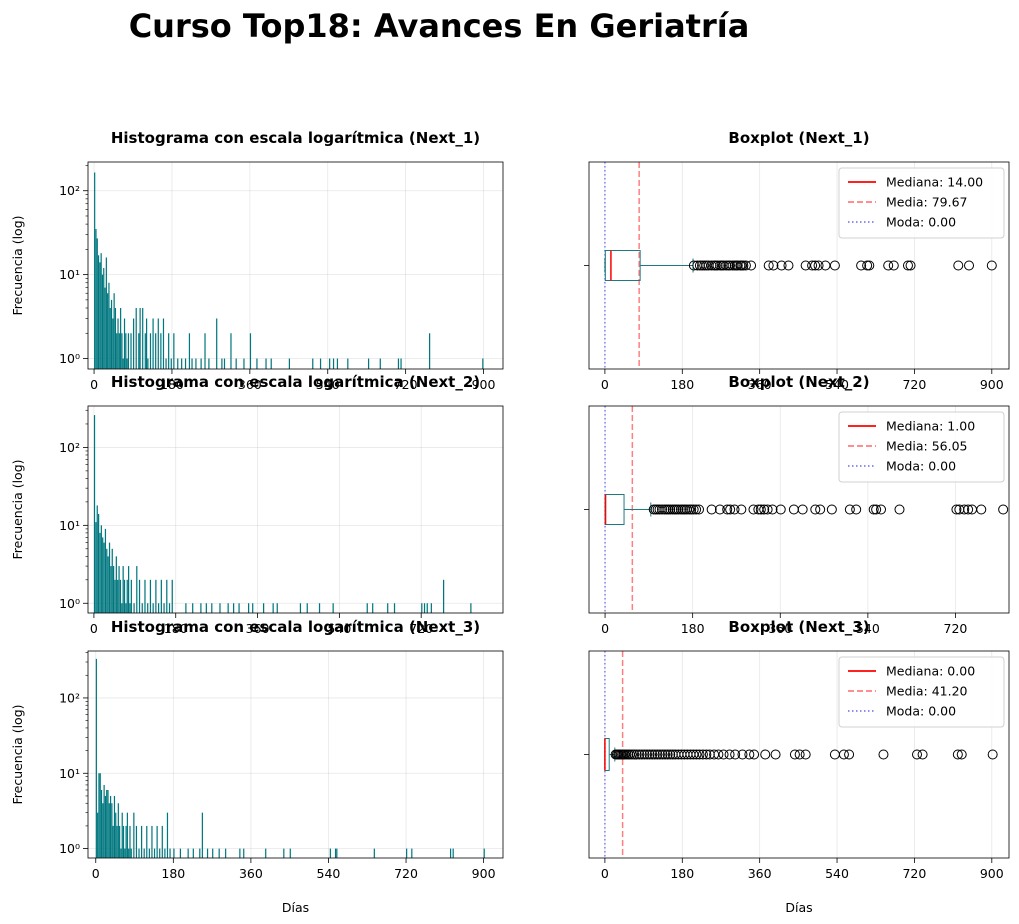 The height and width of the screenshot is (924, 1019). Describe the element at coordinates (69, 697) in the screenshot. I see `y-tick-label: 10²` at that location.